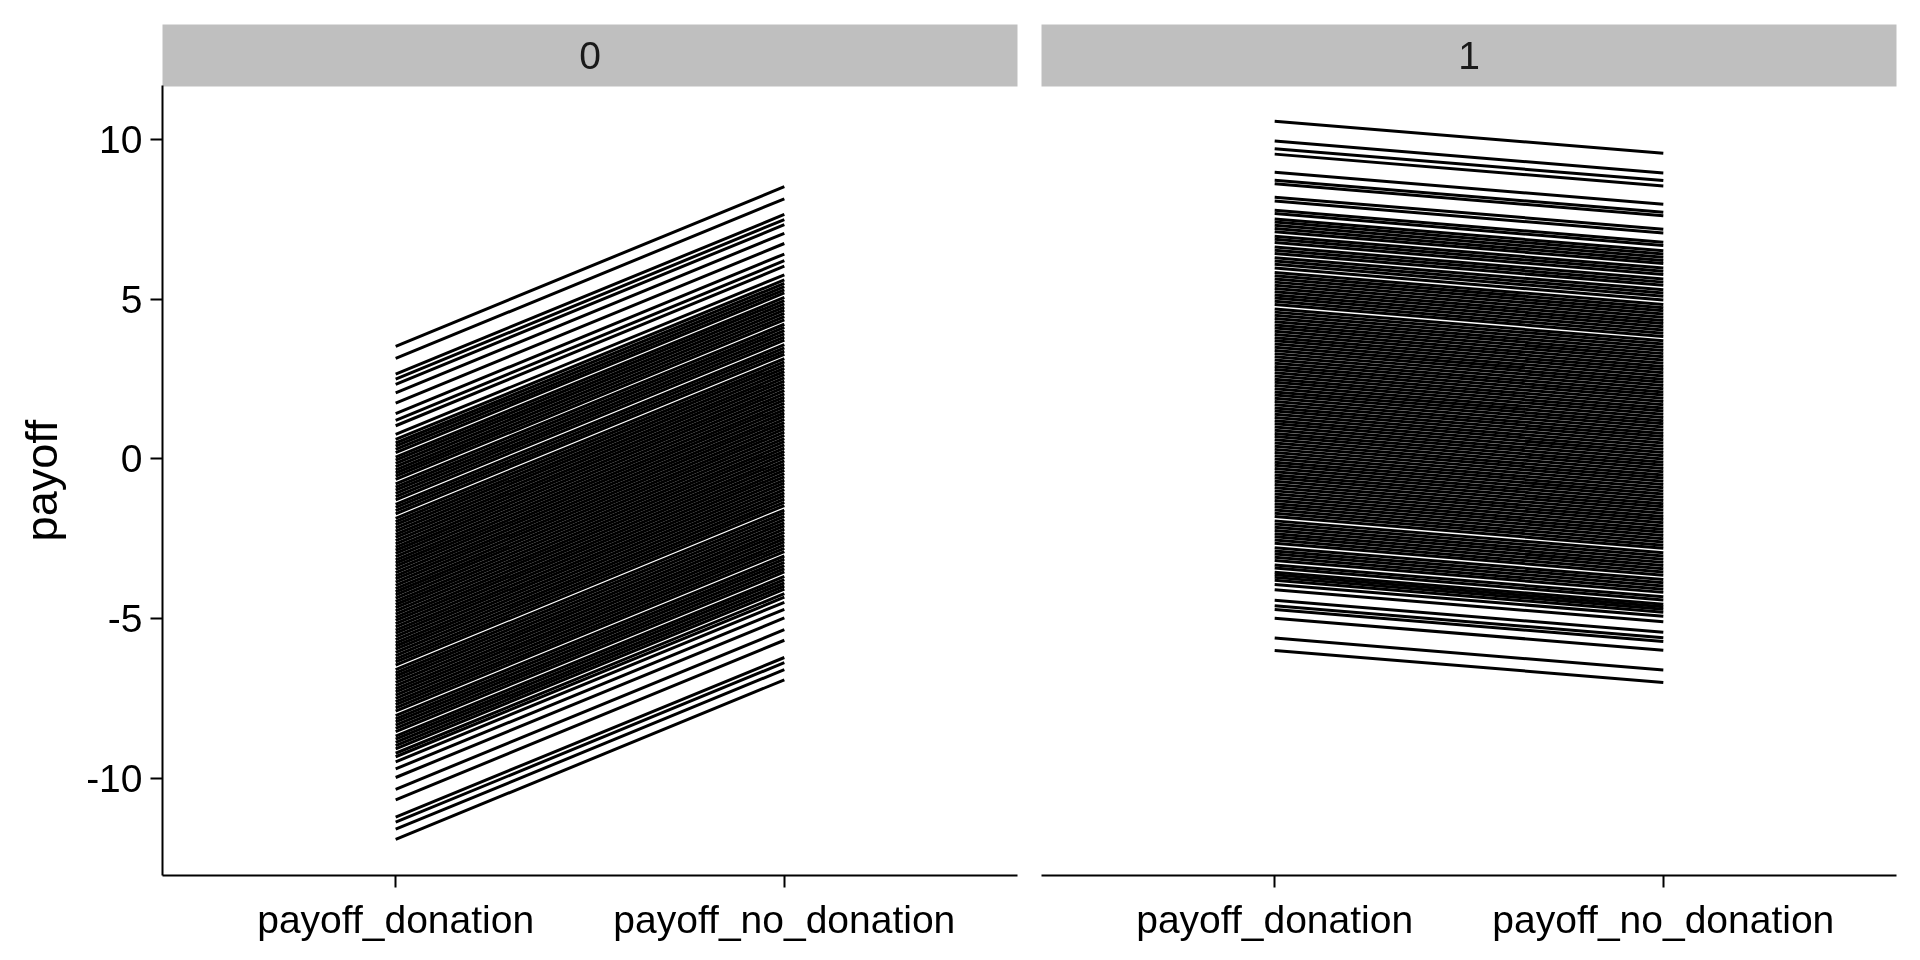 The height and width of the screenshot is (960, 1920). I want to click on y-axis-title: payoff, so click(42, 480).